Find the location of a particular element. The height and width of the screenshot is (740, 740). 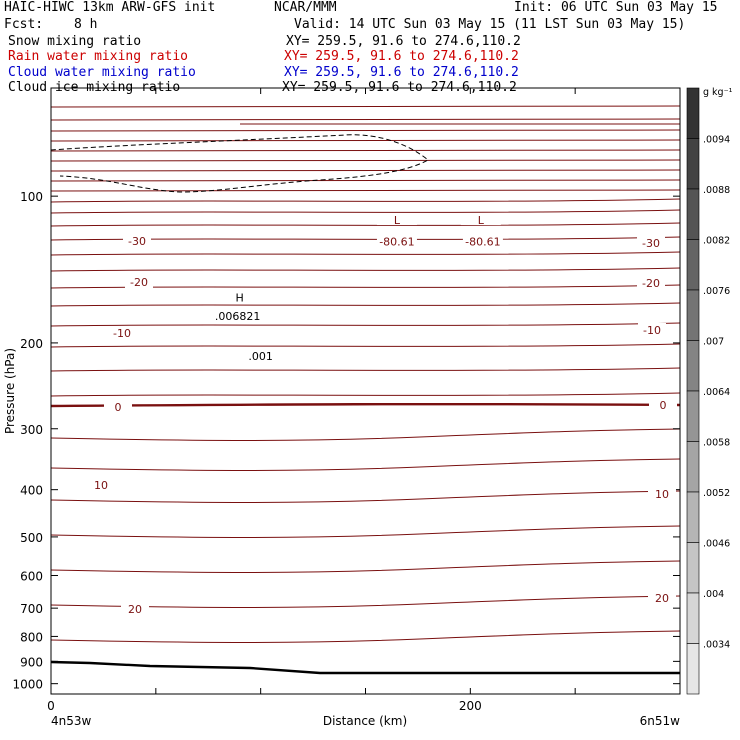

y-tick-label: 700 is located at coordinates (31, 609).